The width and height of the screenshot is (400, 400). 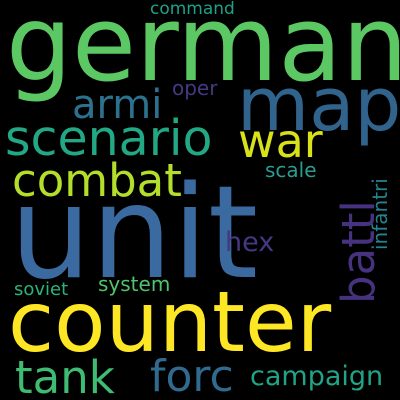 What do you see at coordinates (134, 284) in the screenshot?
I see `word-system: system` at bounding box center [134, 284].